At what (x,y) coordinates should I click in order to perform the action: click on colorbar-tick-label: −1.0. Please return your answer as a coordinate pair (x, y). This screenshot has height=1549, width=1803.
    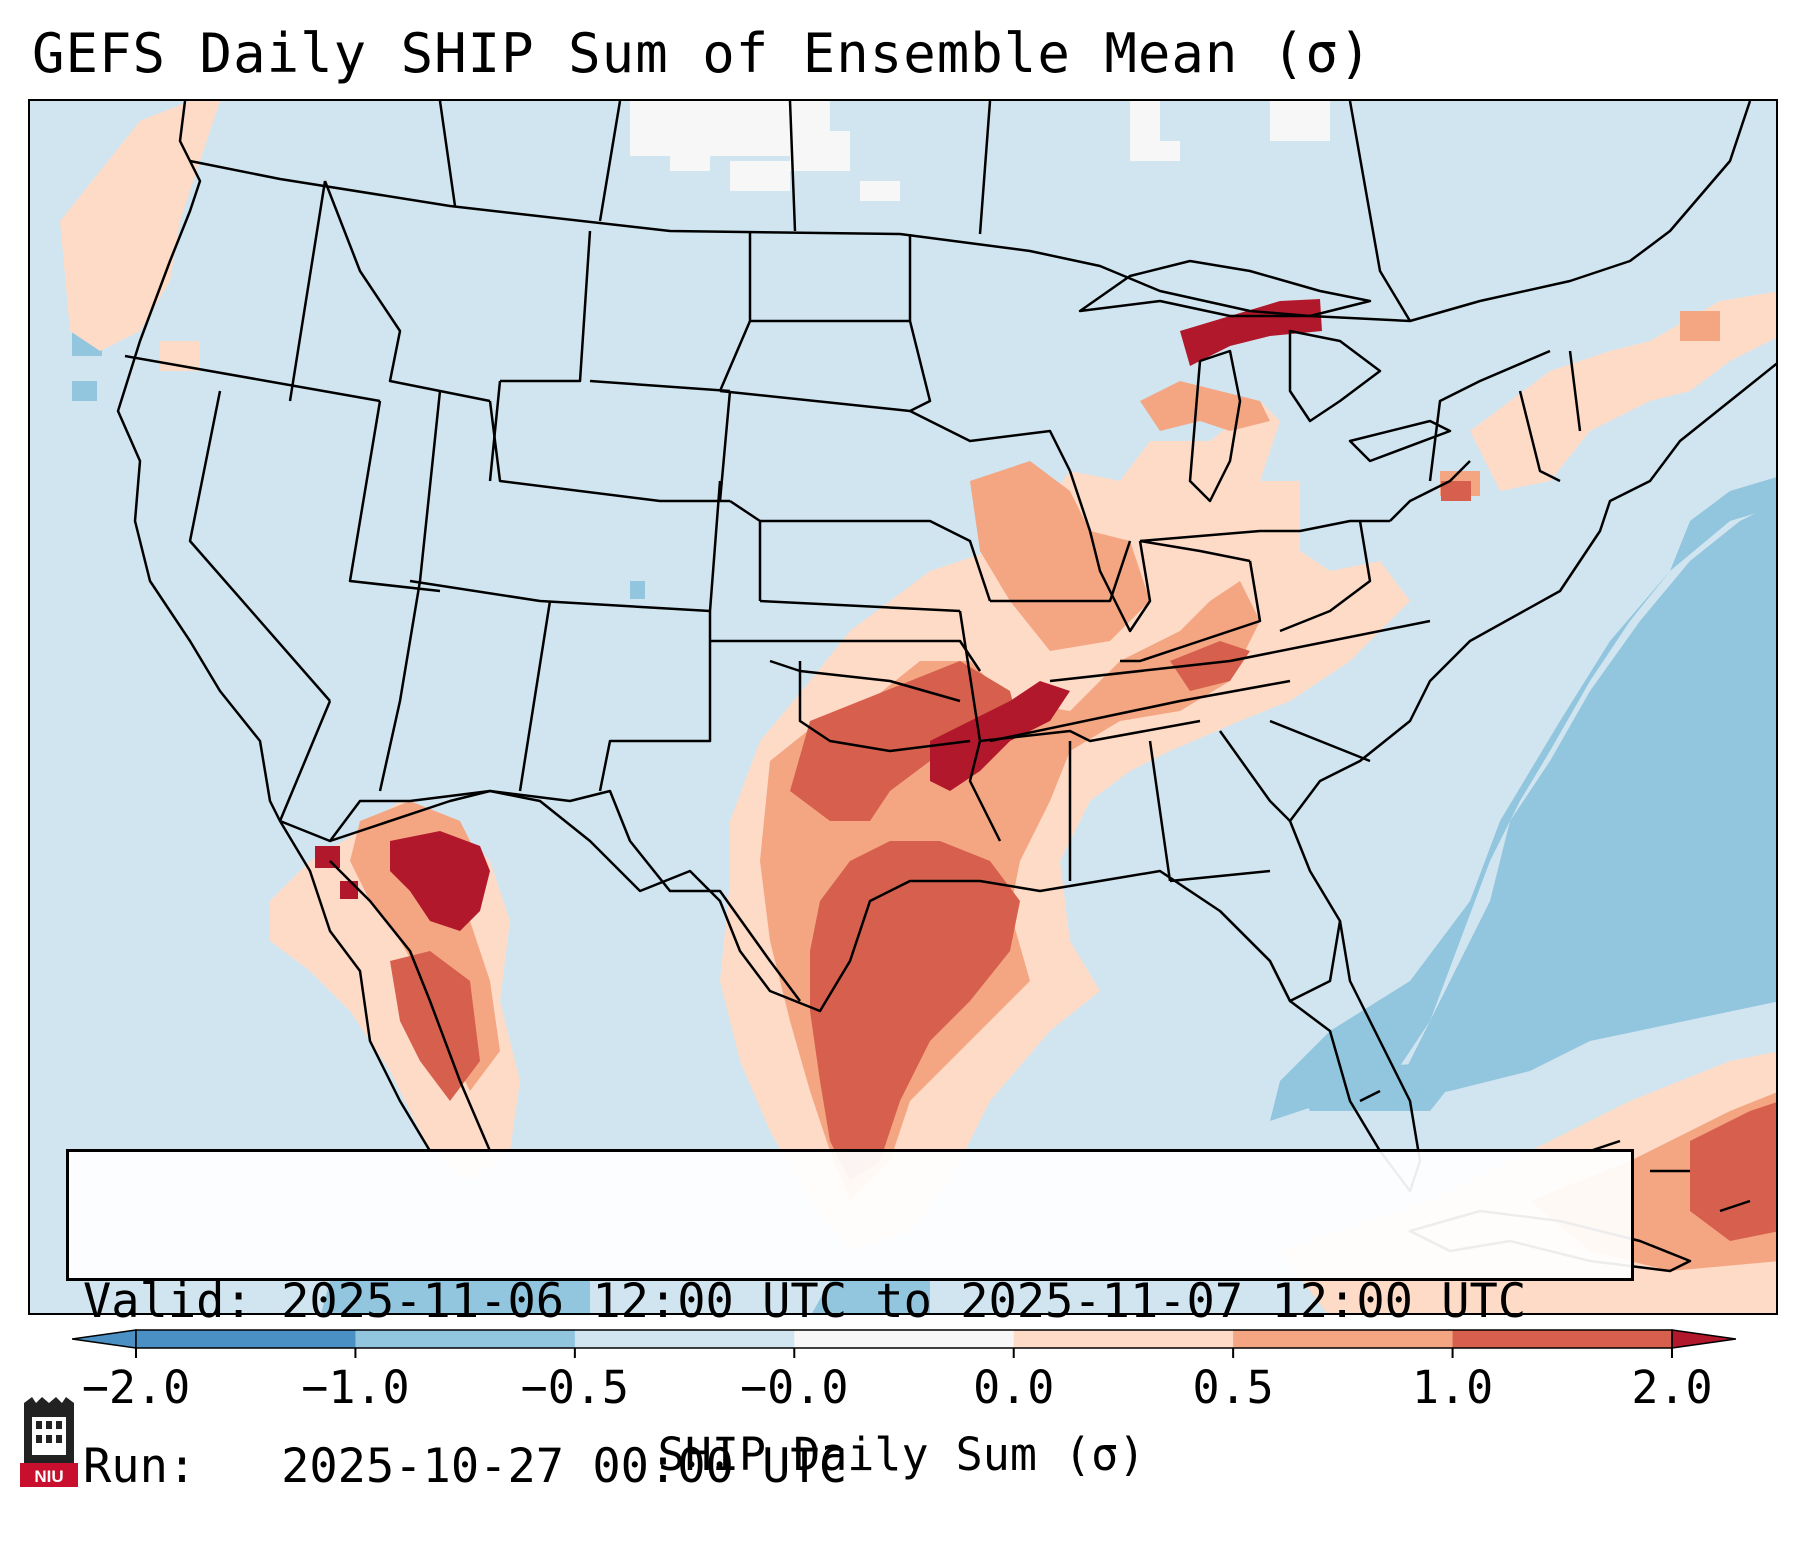
    Looking at the image, I should click on (355, 1387).